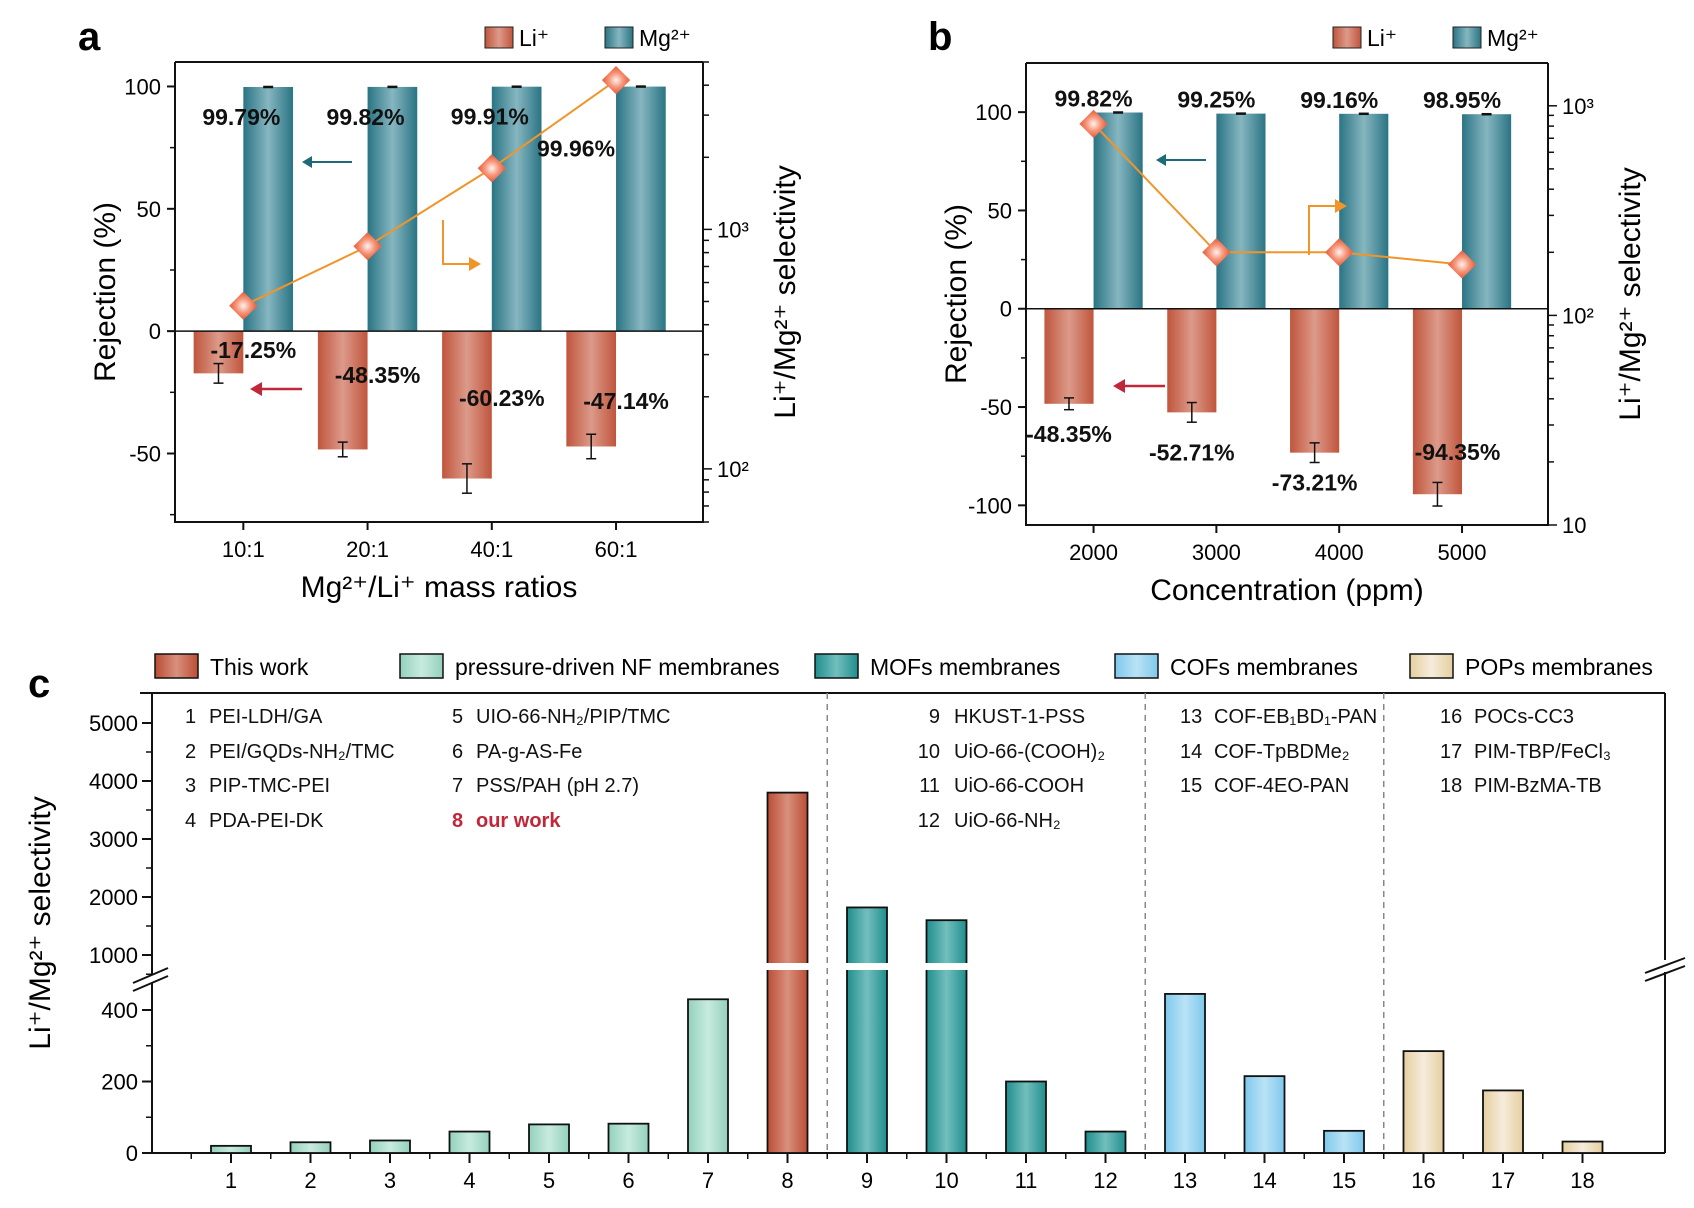 The image size is (1694, 1208). Describe the element at coordinates (1185, 1180) in the screenshot. I see `x-tick-label: 13` at that location.